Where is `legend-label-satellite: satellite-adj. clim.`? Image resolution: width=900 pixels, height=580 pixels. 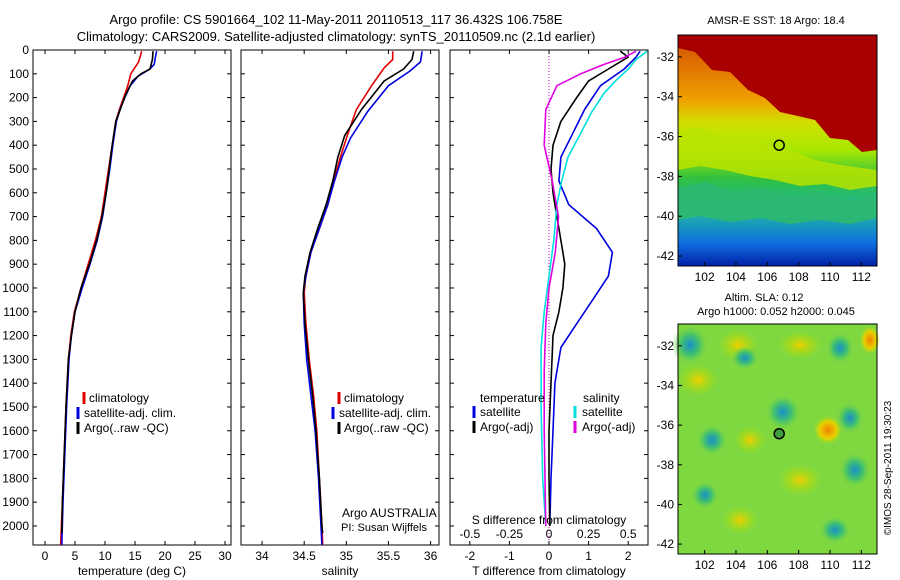
legend-label-satellite: satellite-adj. clim. is located at coordinates (385, 413).